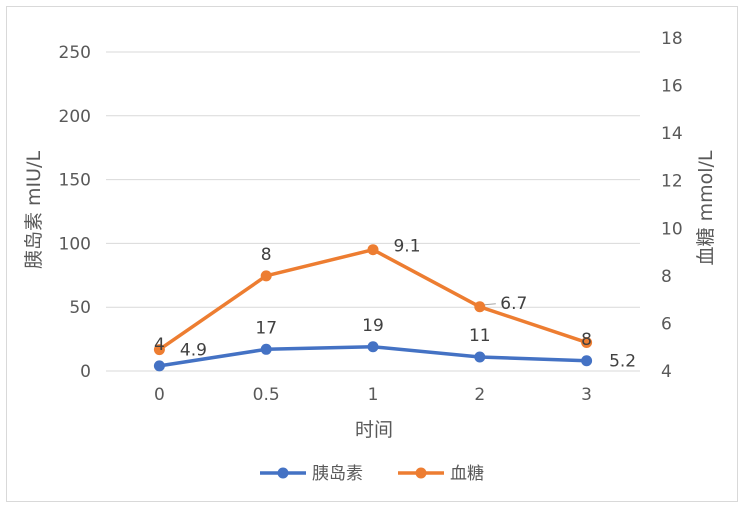  Describe the element at coordinates (373, 308) in the screenshot. I see `series-layer` at that location.